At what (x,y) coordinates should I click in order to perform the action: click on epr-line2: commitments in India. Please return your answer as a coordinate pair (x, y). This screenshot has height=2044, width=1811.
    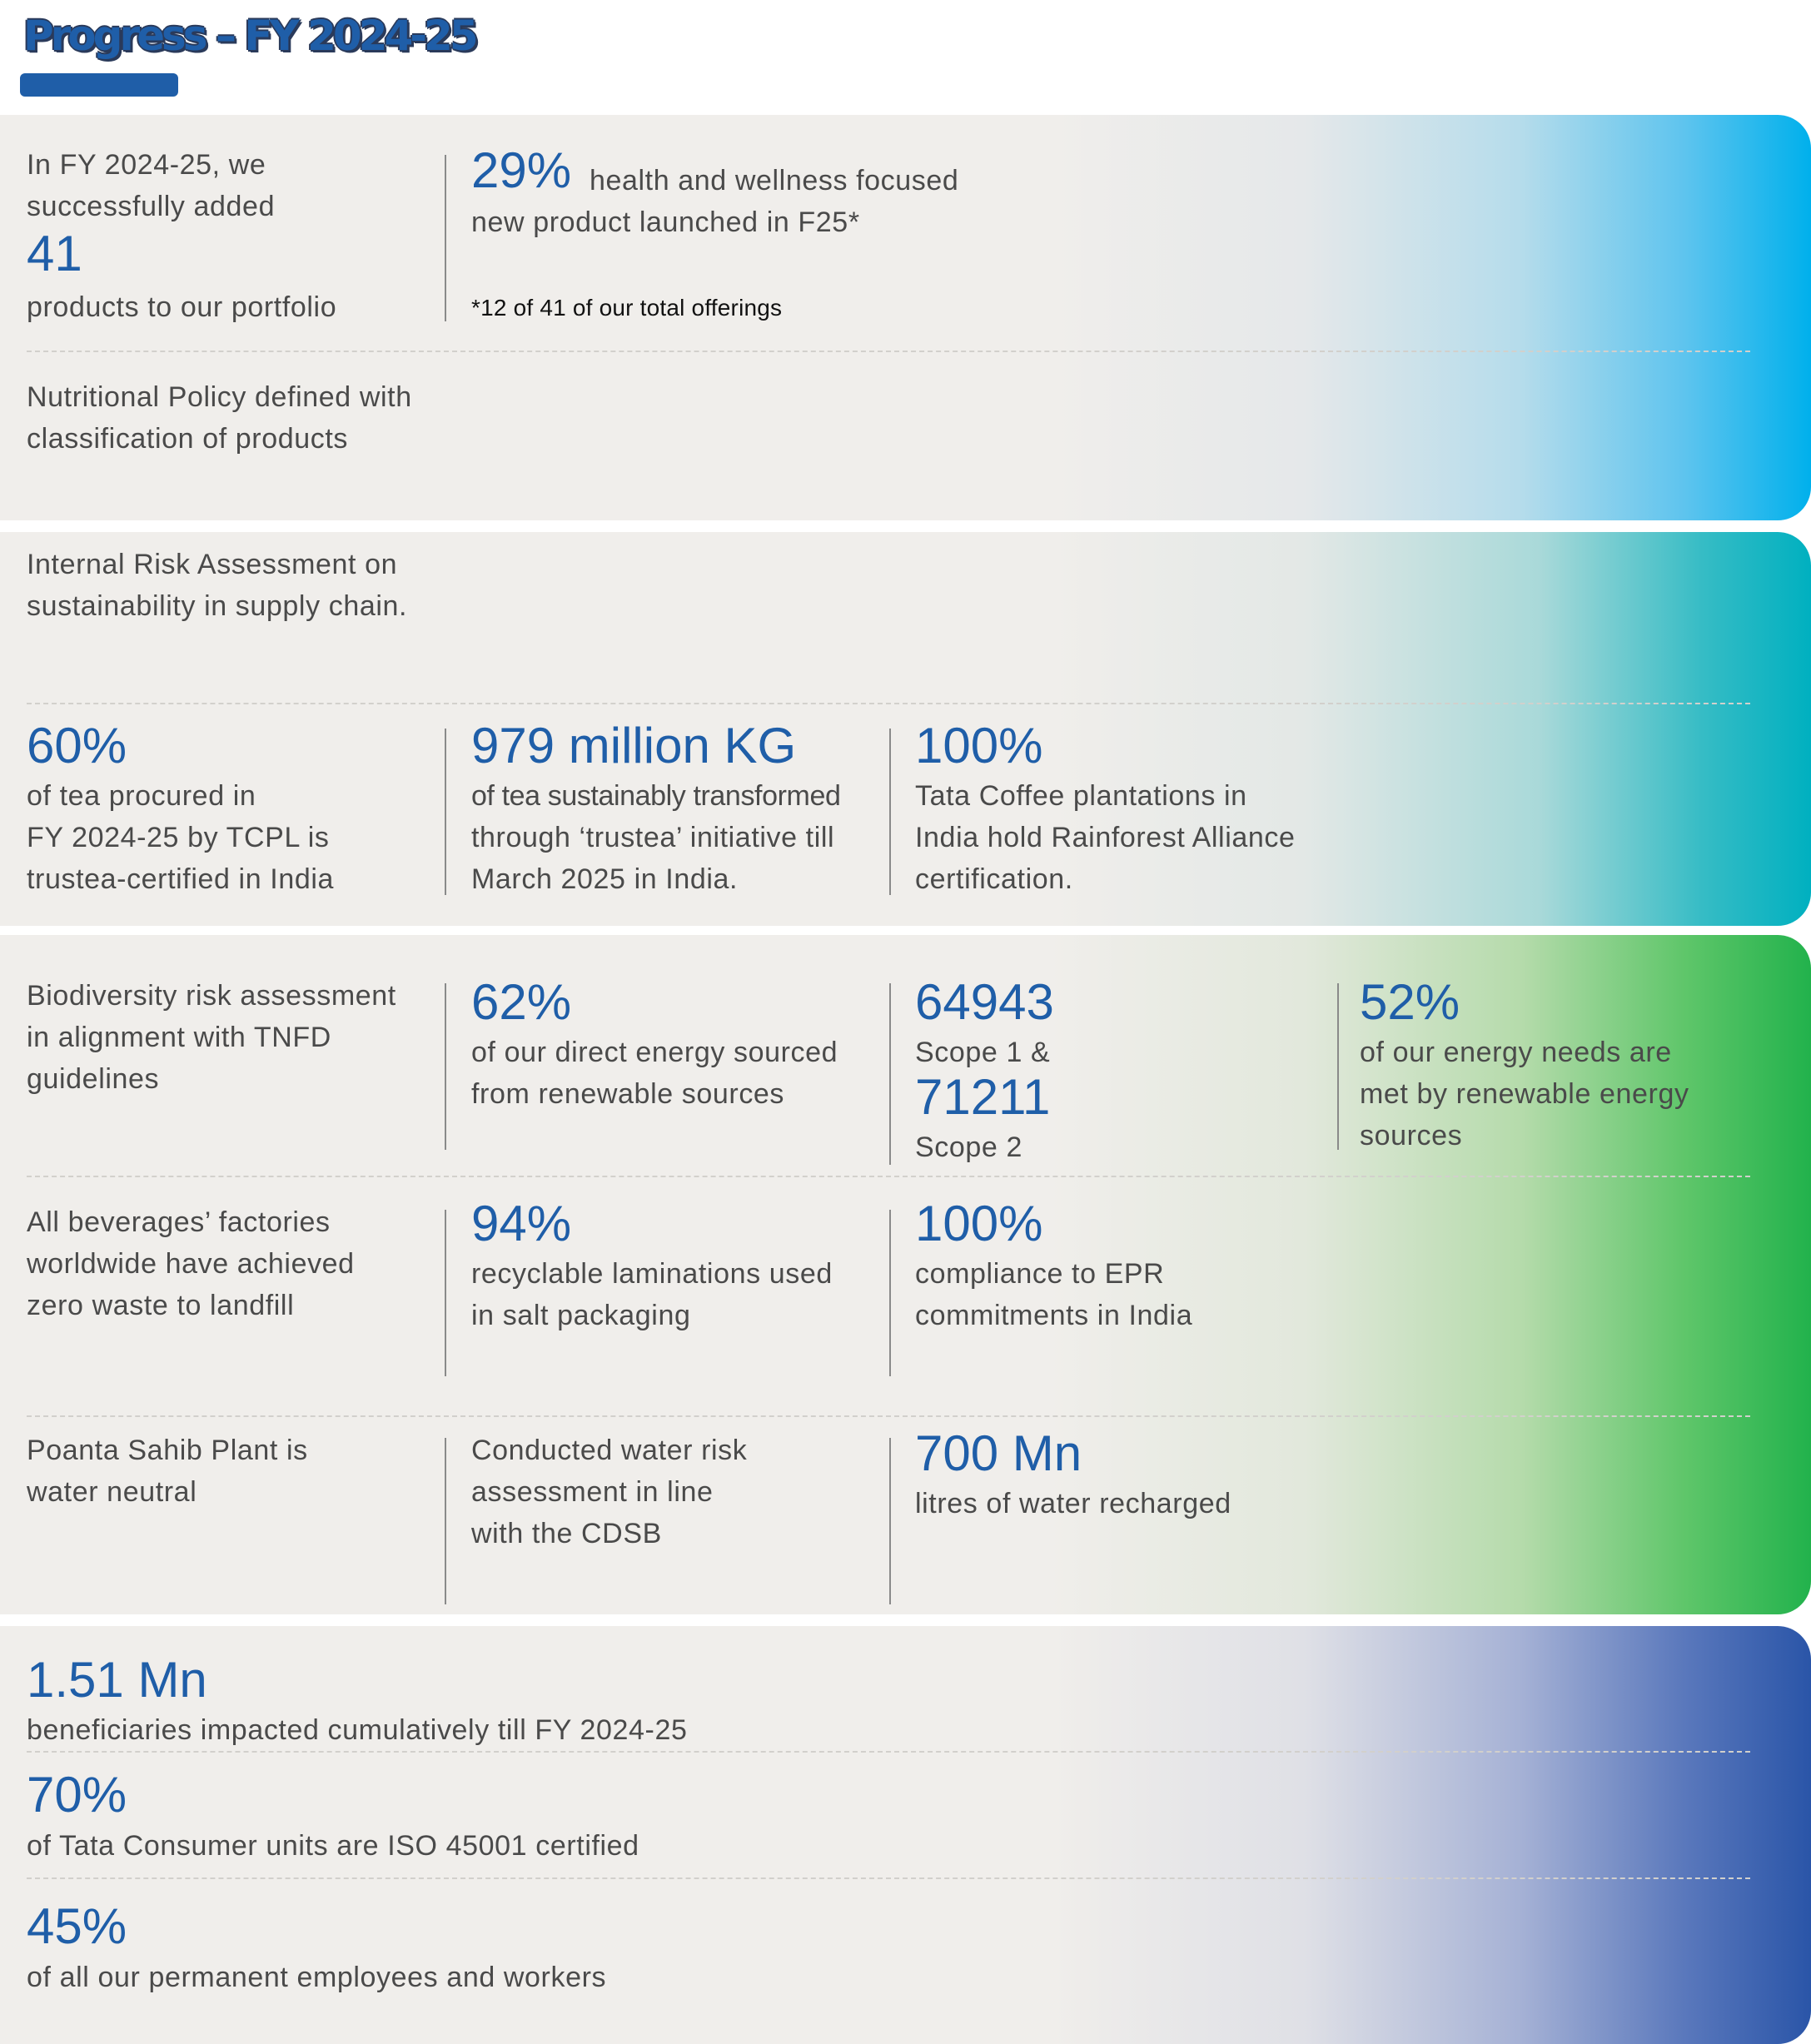
    Looking at the image, I should click on (1054, 1315).